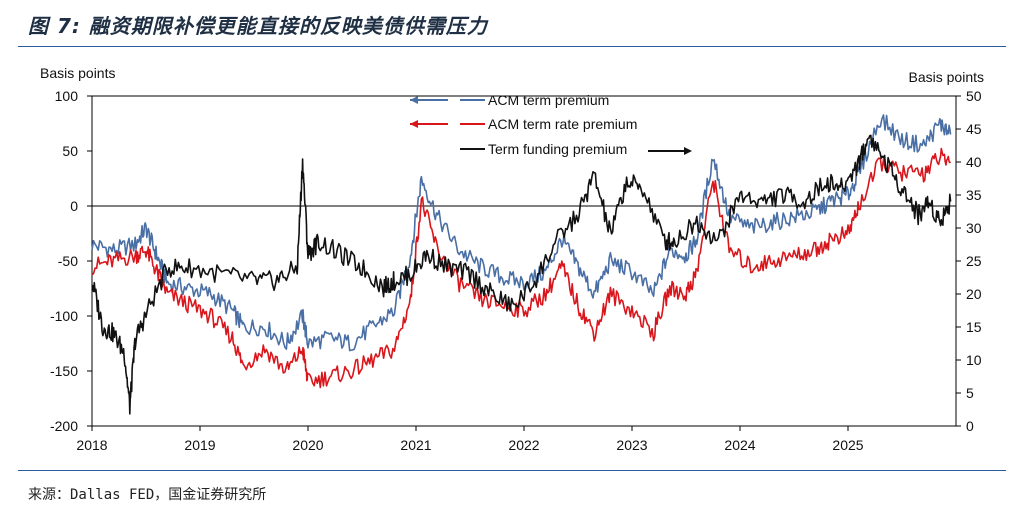  I want to click on x-tick-label: 2024, so click(739, 445).